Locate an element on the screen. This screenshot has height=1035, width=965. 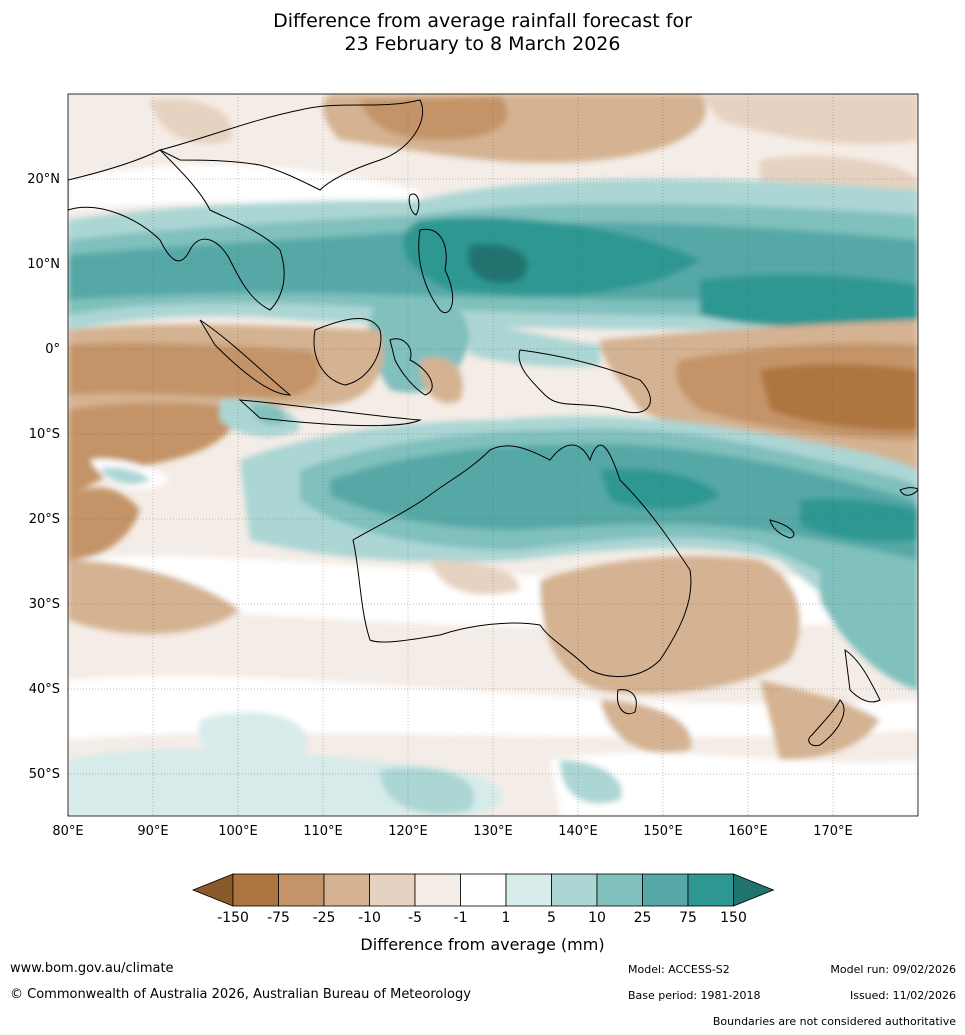
lon-label: 120°E is located at coordinates (408, 831).